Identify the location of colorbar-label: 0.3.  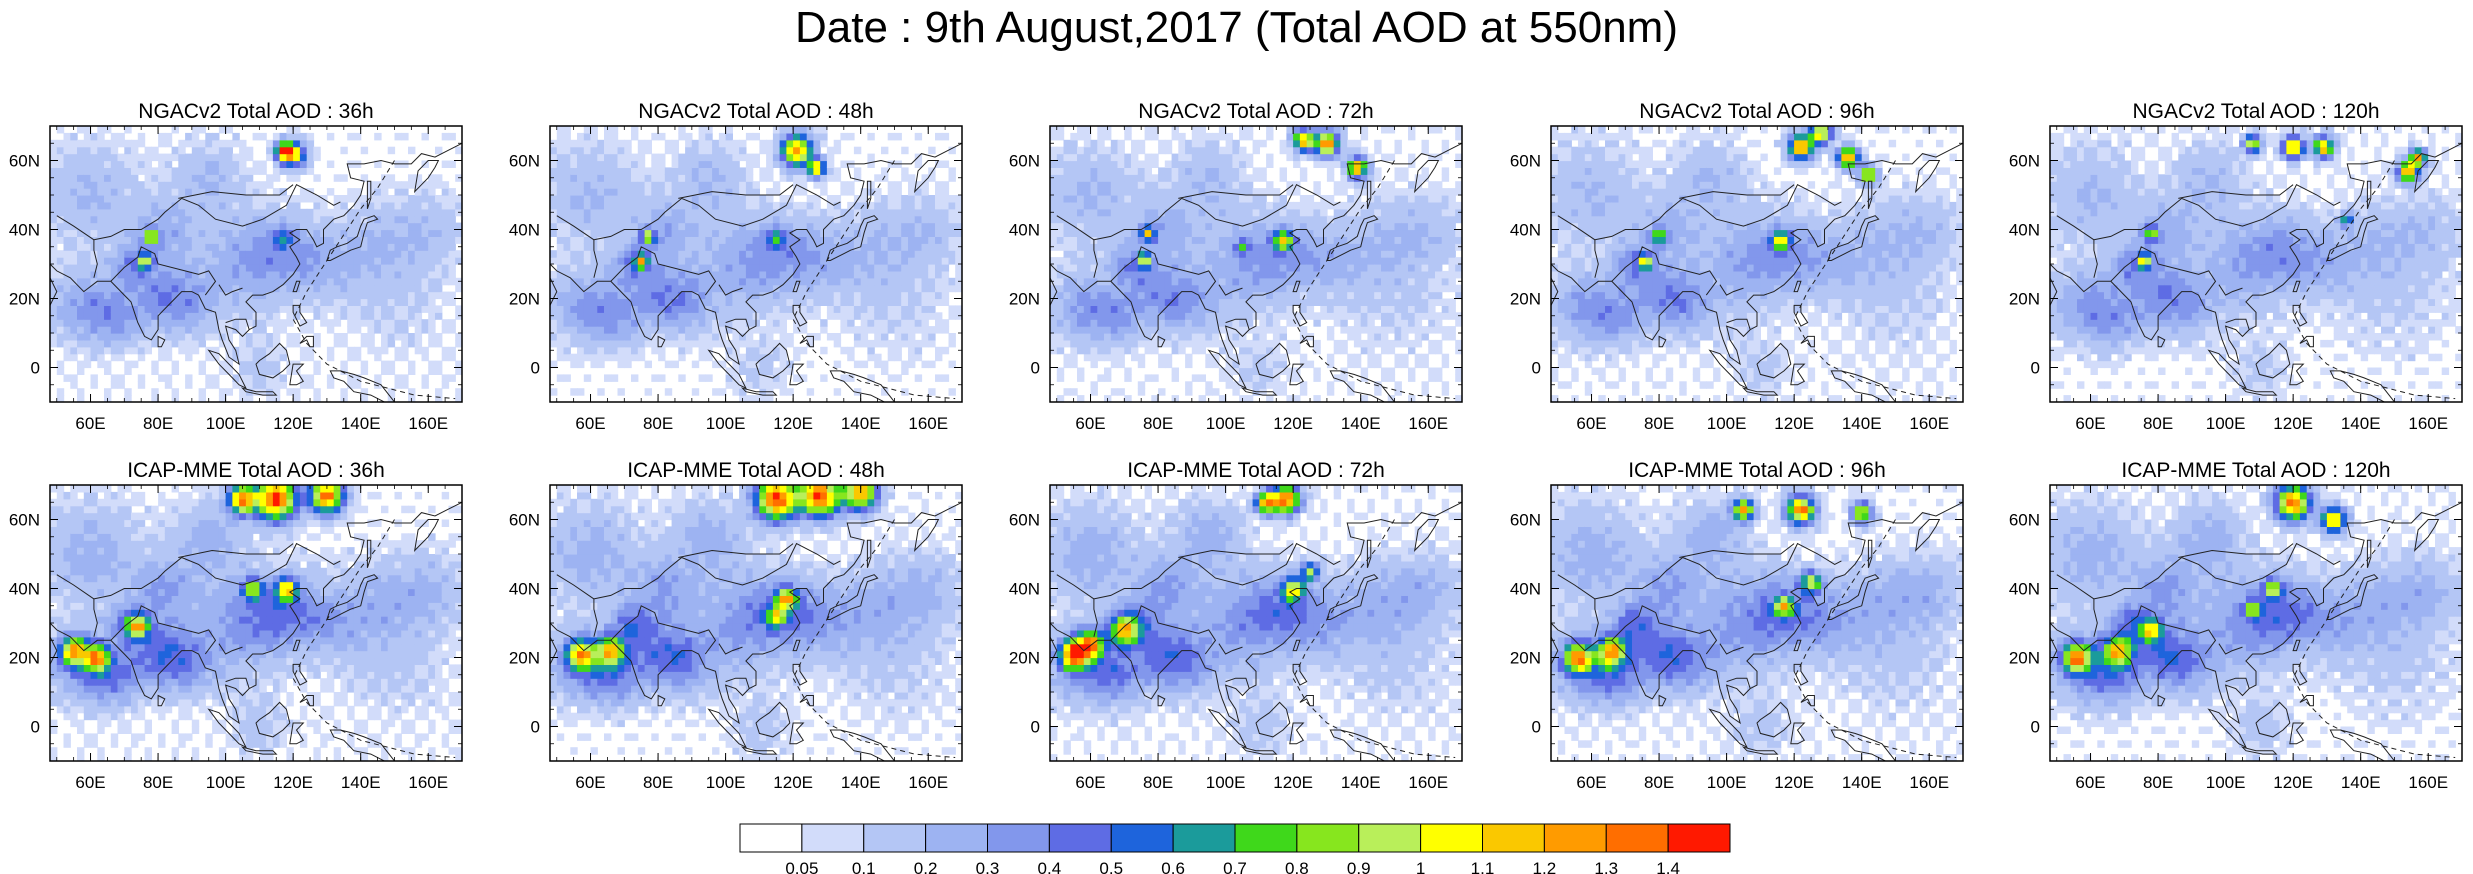
(988, 866).